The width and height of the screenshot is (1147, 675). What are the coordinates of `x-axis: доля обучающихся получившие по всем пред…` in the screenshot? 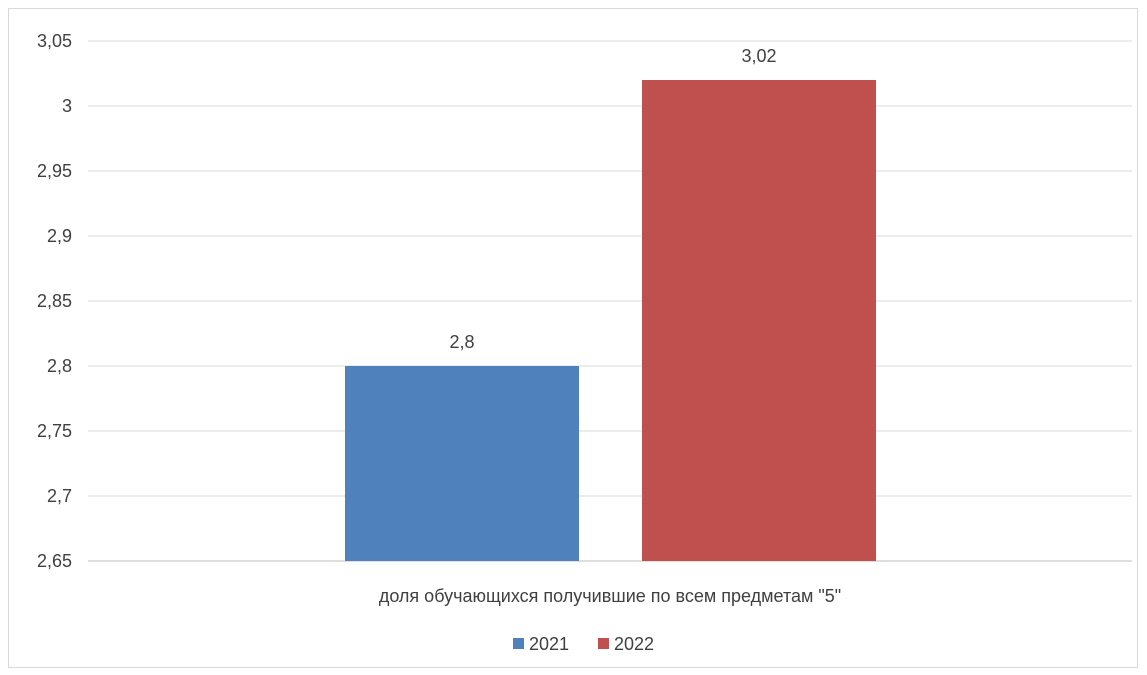 It's located at (610, 596).